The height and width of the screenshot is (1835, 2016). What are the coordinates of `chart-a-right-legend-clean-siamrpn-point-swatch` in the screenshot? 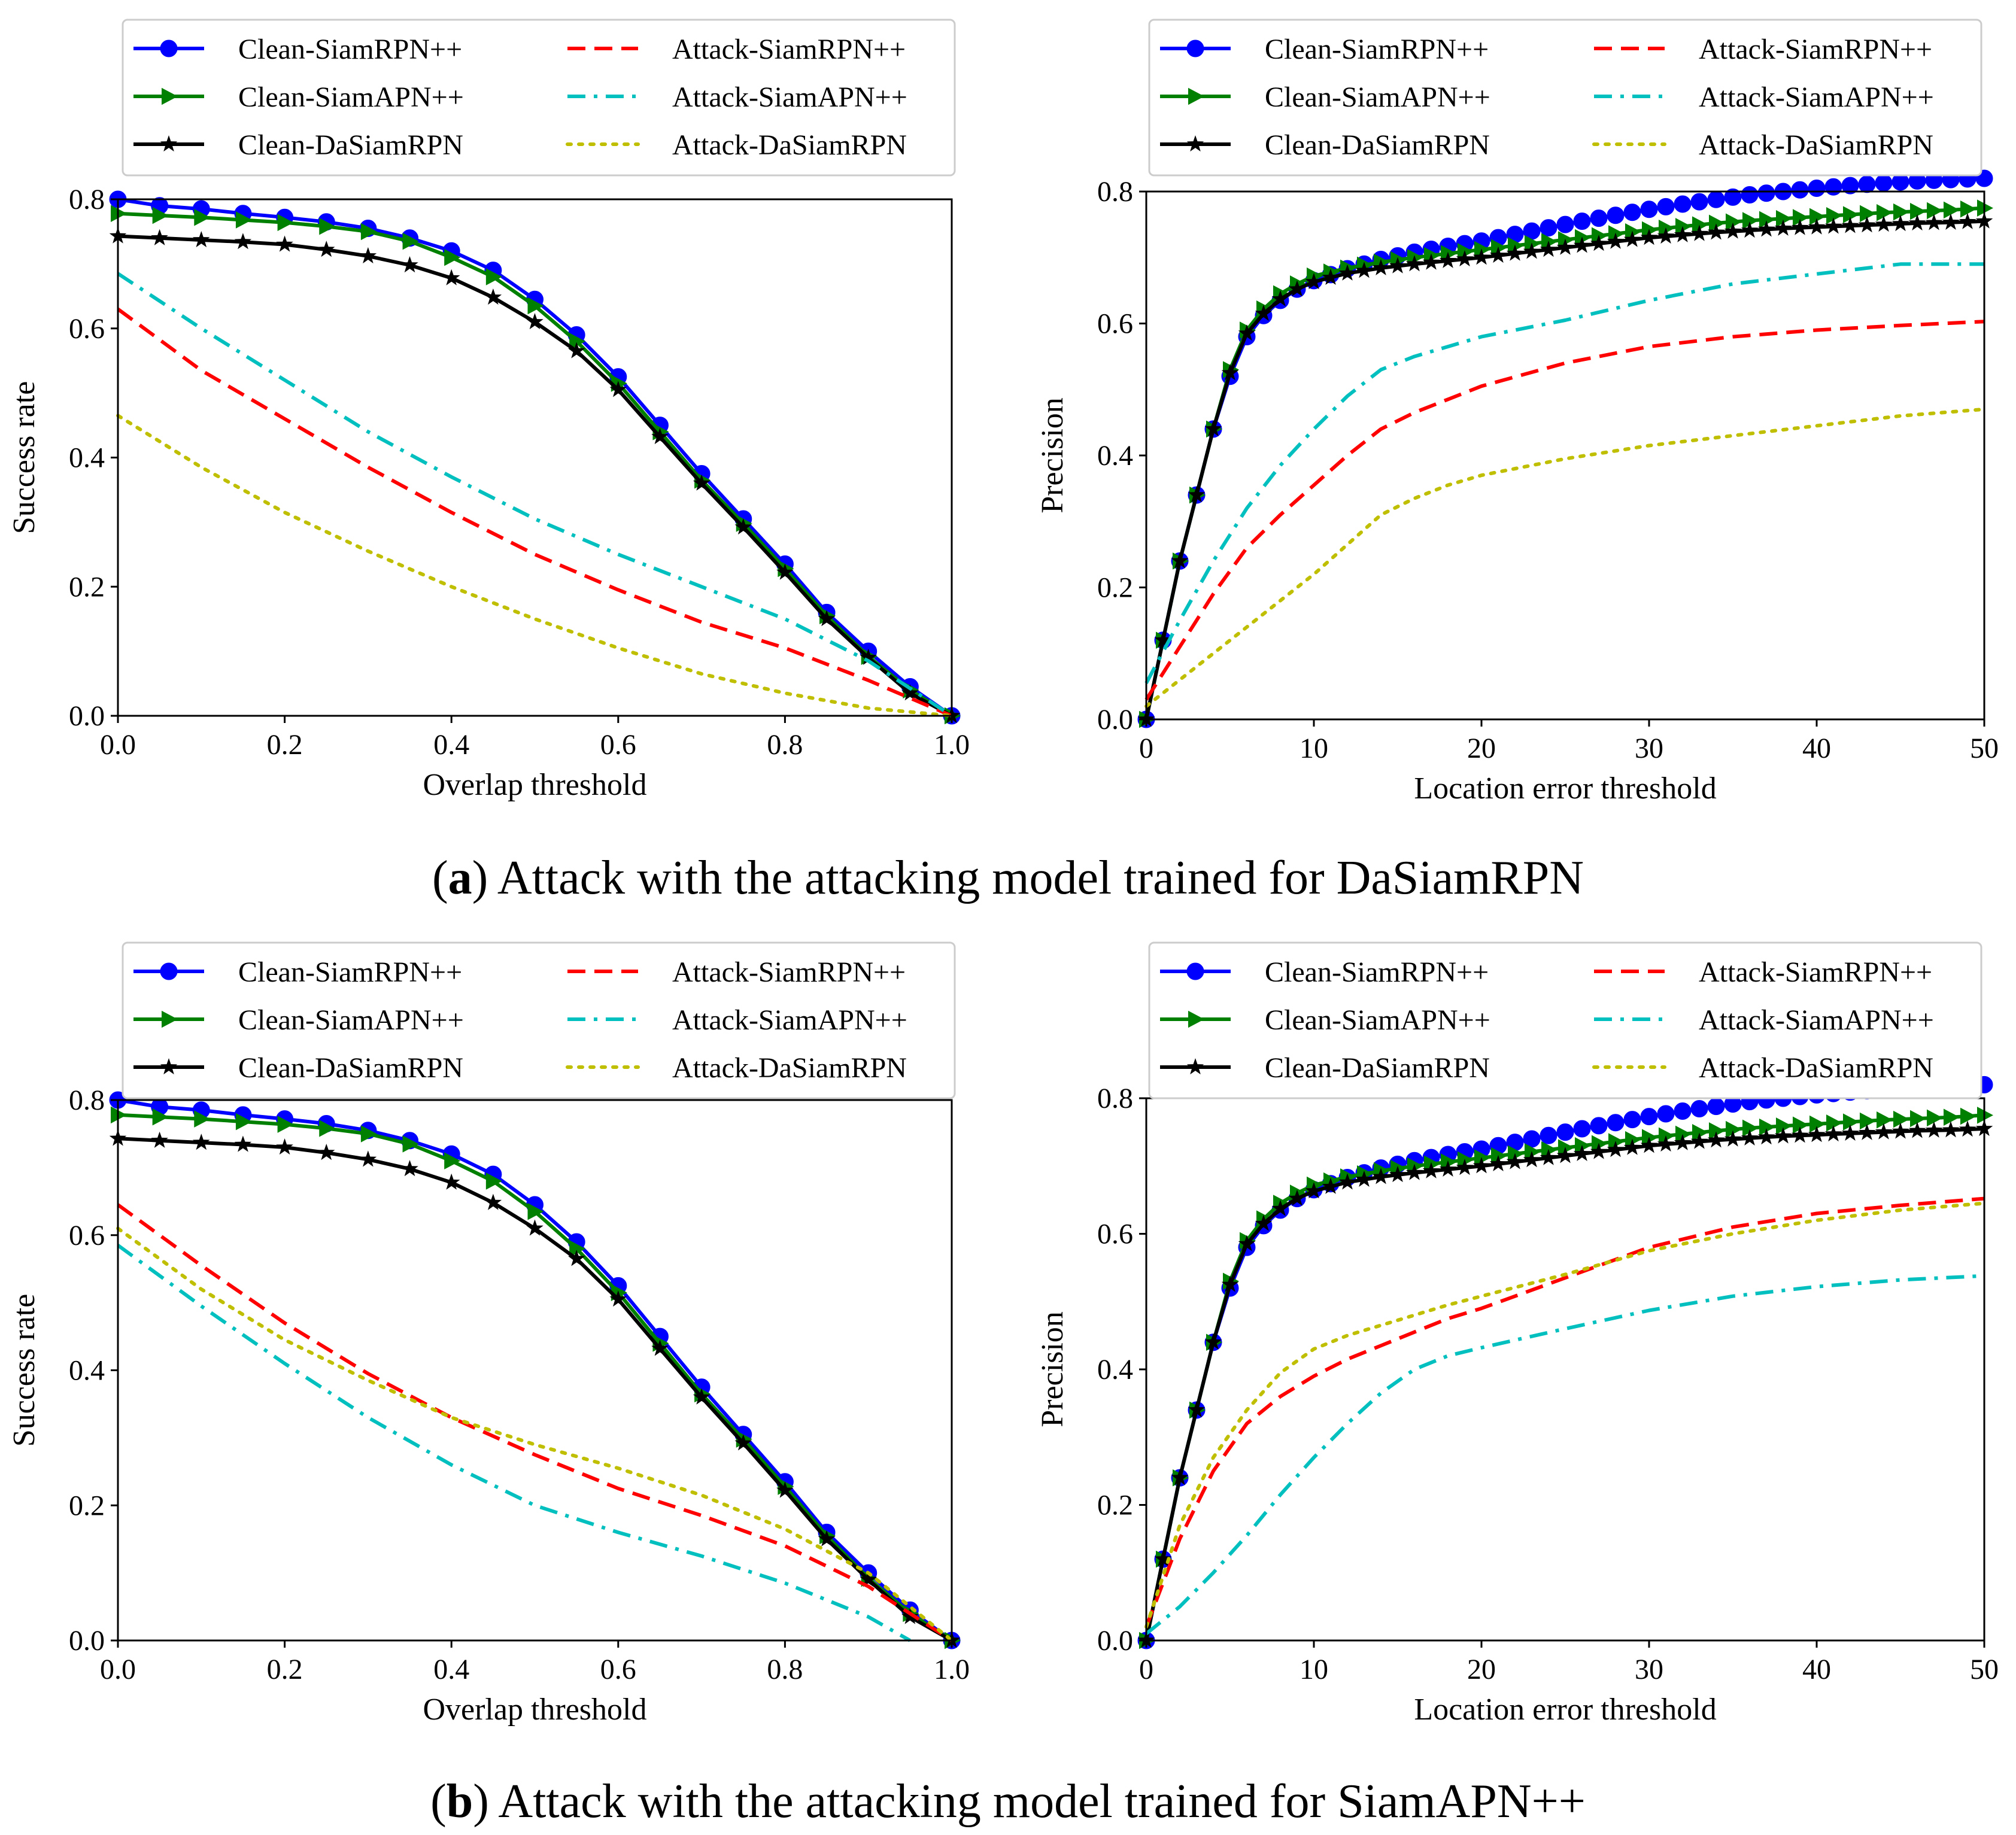 It's located at (1195, 49).